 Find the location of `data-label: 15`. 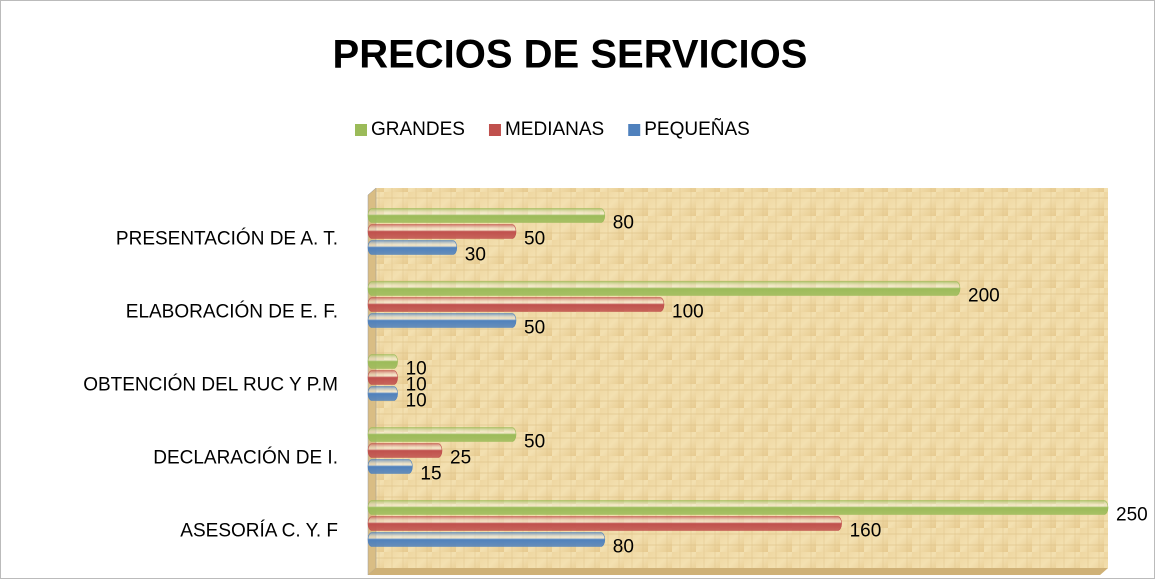

data-label: 15 is located at coordinates (430, 474).